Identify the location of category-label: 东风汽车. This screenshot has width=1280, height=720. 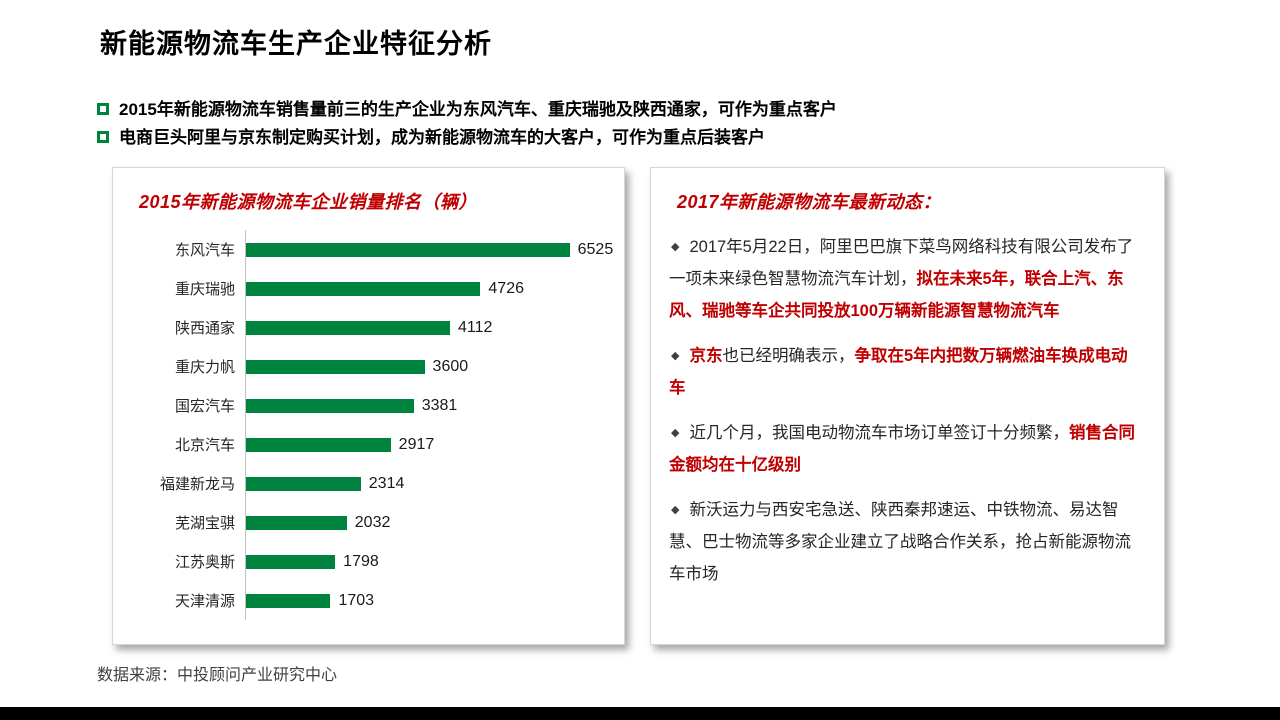
(204, 250).